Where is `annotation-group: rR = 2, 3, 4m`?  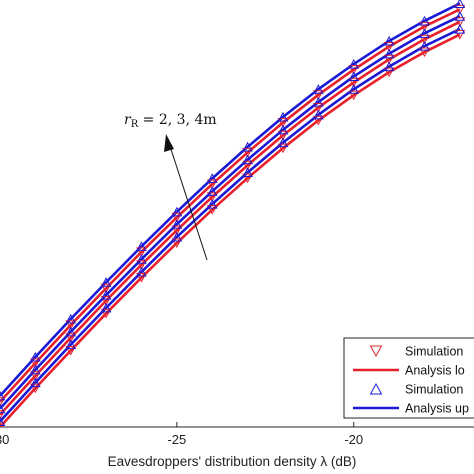 annotation-group: rR = 2, 3, 4m is located at coordinates (170, 186).